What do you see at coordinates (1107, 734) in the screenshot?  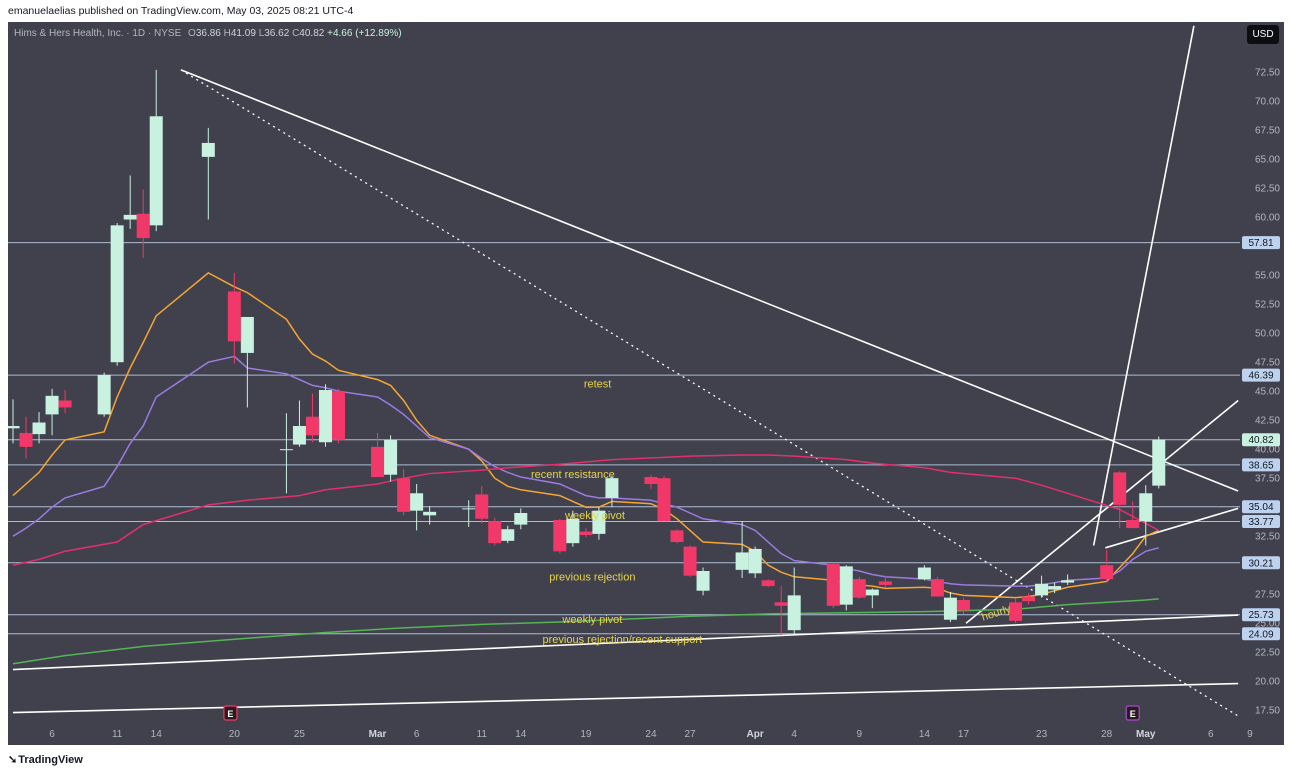 I see `x-tick-18: 28` at bounding box center [1107, 734].